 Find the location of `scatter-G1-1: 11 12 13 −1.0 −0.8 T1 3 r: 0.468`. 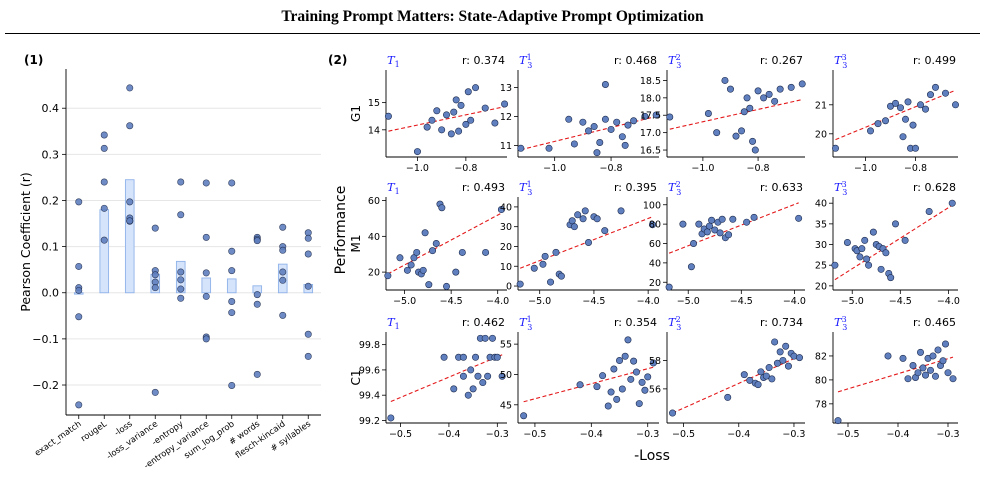

scatter-G1-1: 11 12 13 −1.0 −0.8 T1 3 r: 0.468 is located at coordinates (580, 113).